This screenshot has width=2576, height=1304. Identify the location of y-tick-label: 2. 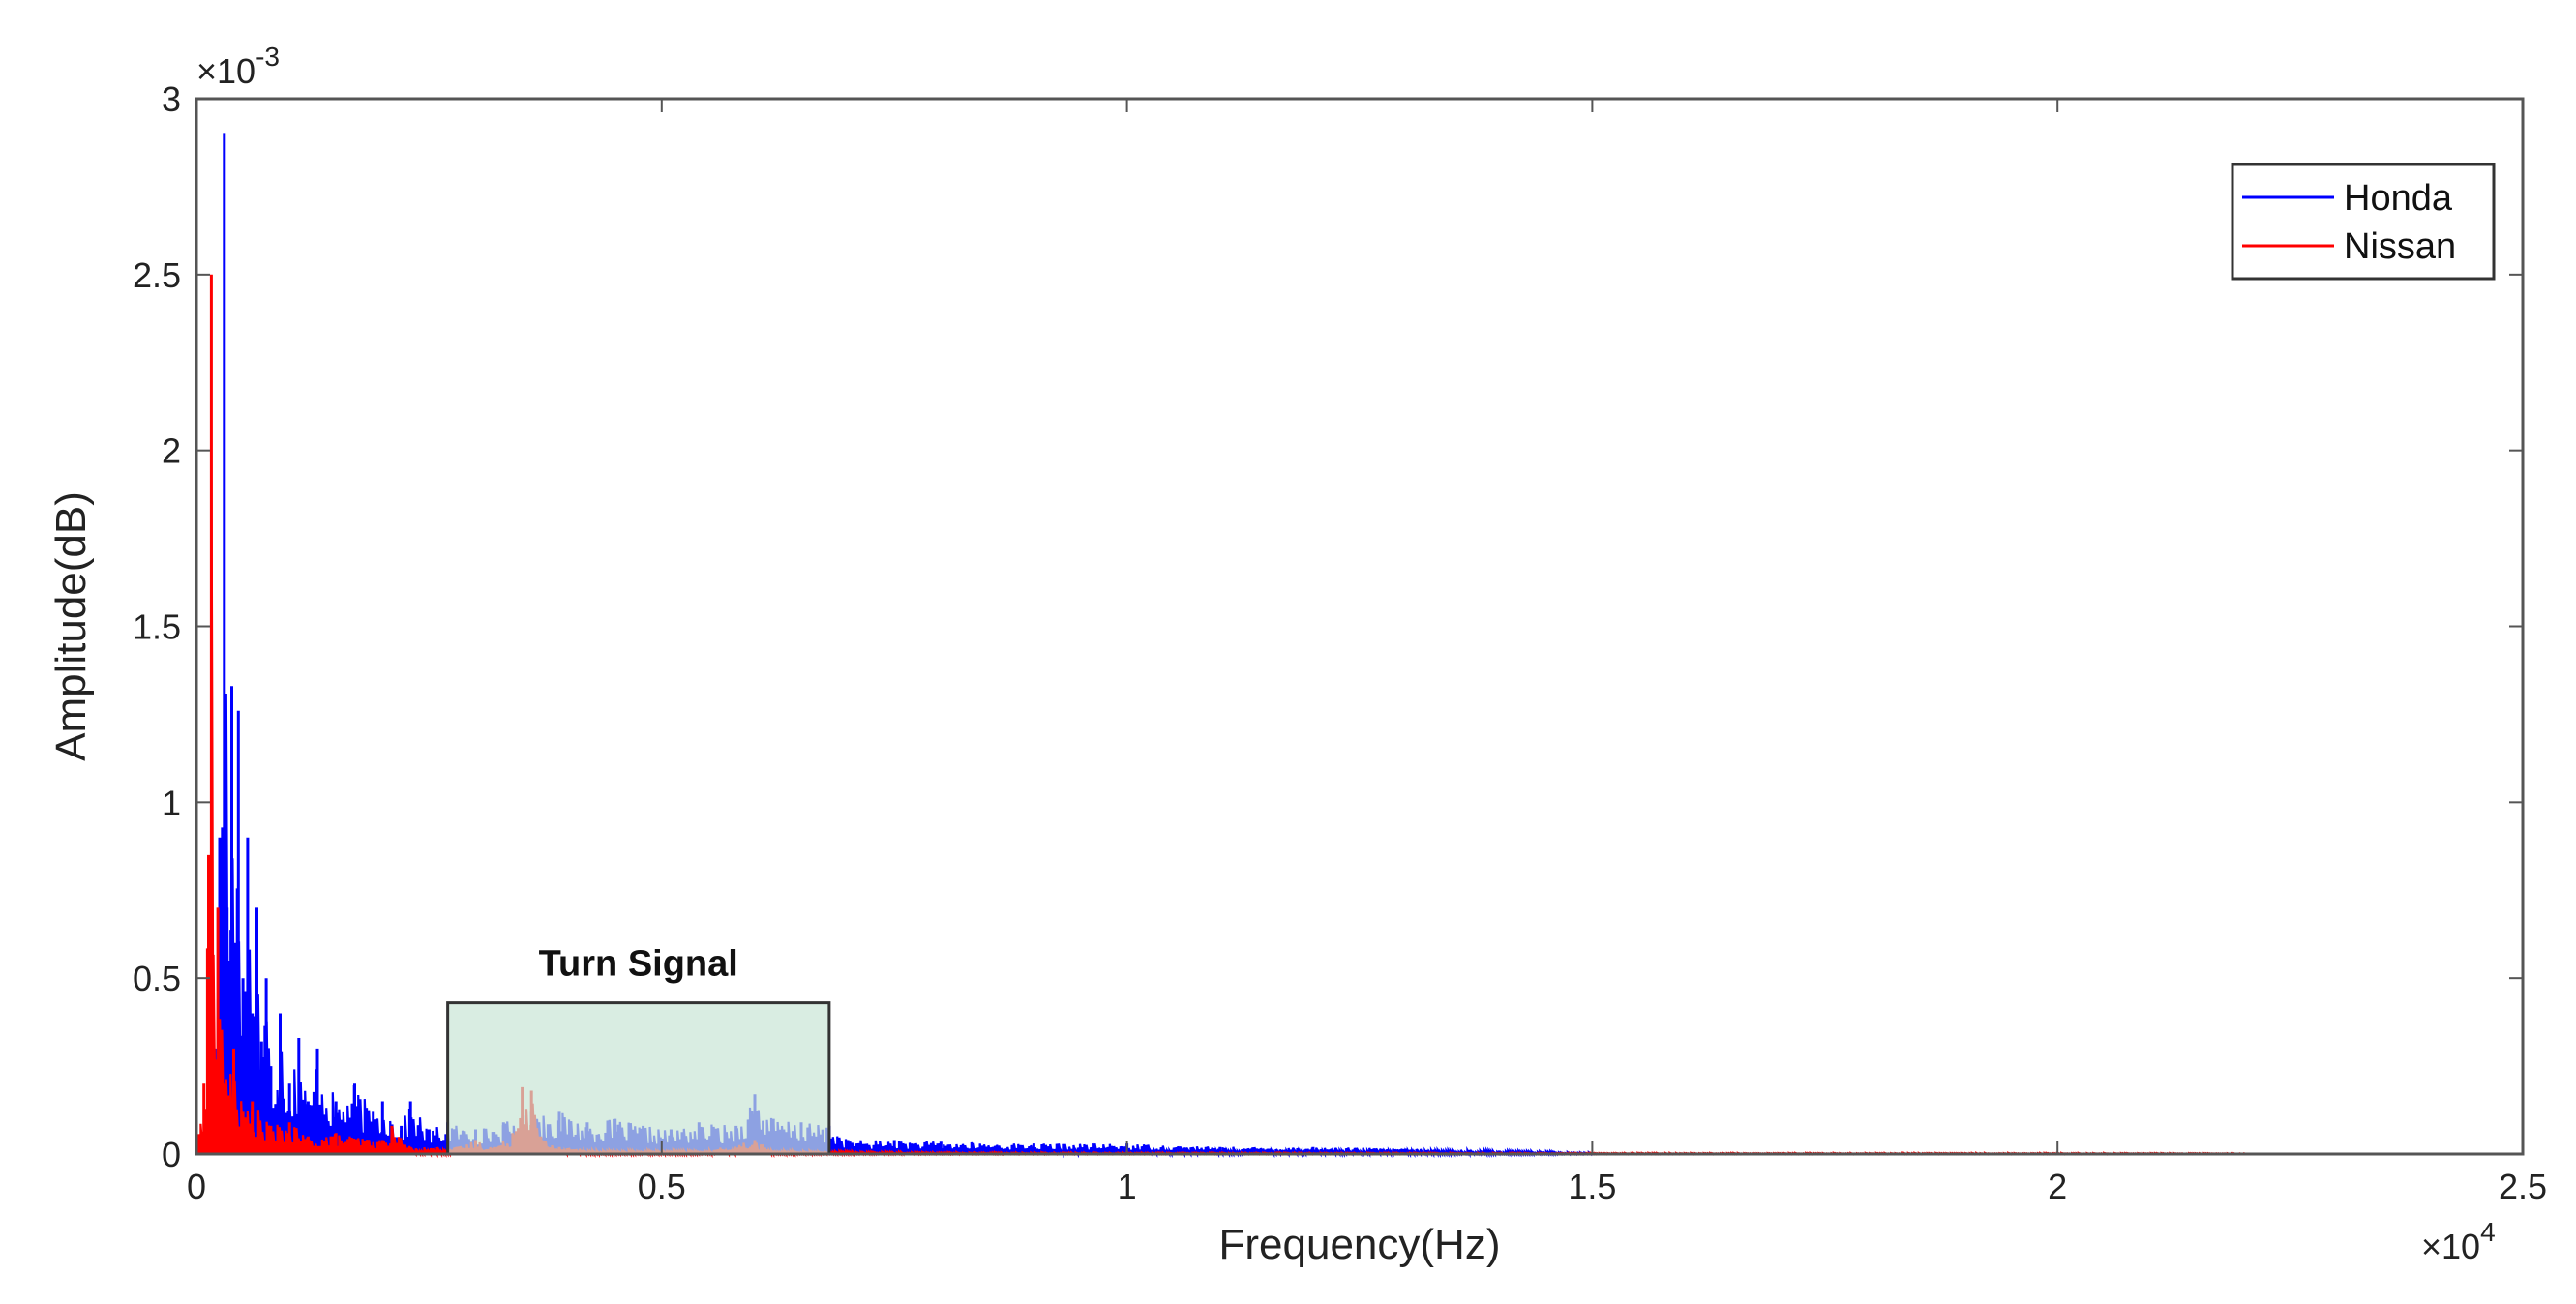
(171, 451).